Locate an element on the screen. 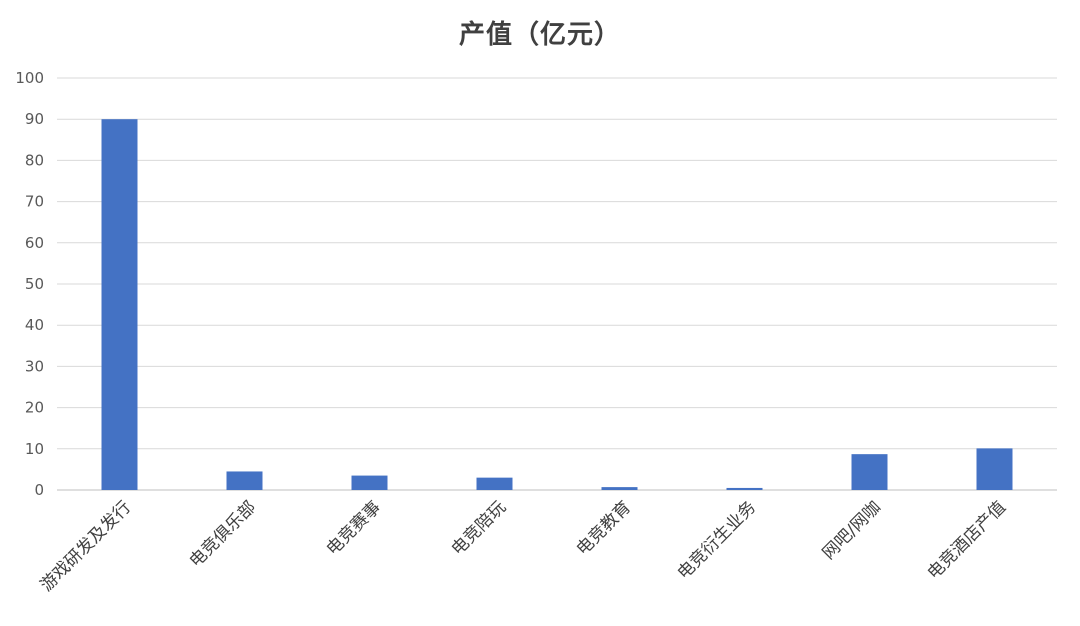 The image size is (1080, 626). x-tick-label: 电竞俱乐部 is located at coordinates (223, 534).